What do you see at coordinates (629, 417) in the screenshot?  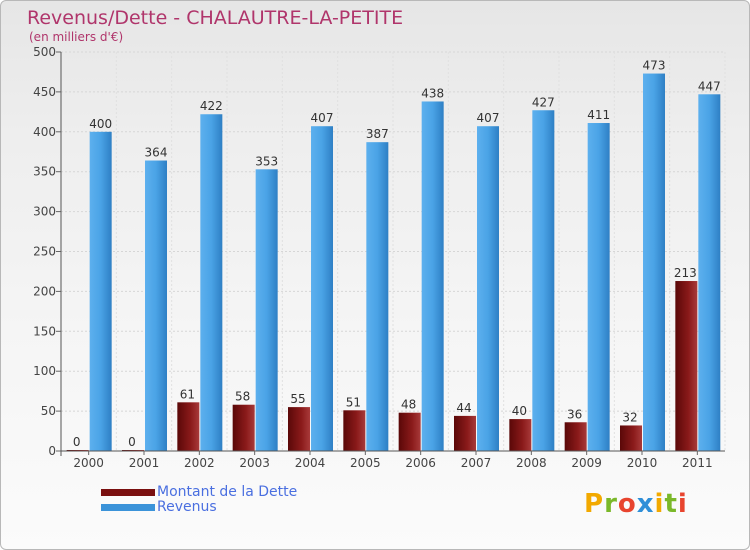 I see `data-label-dette: 32` at bounding box center [629, 417].